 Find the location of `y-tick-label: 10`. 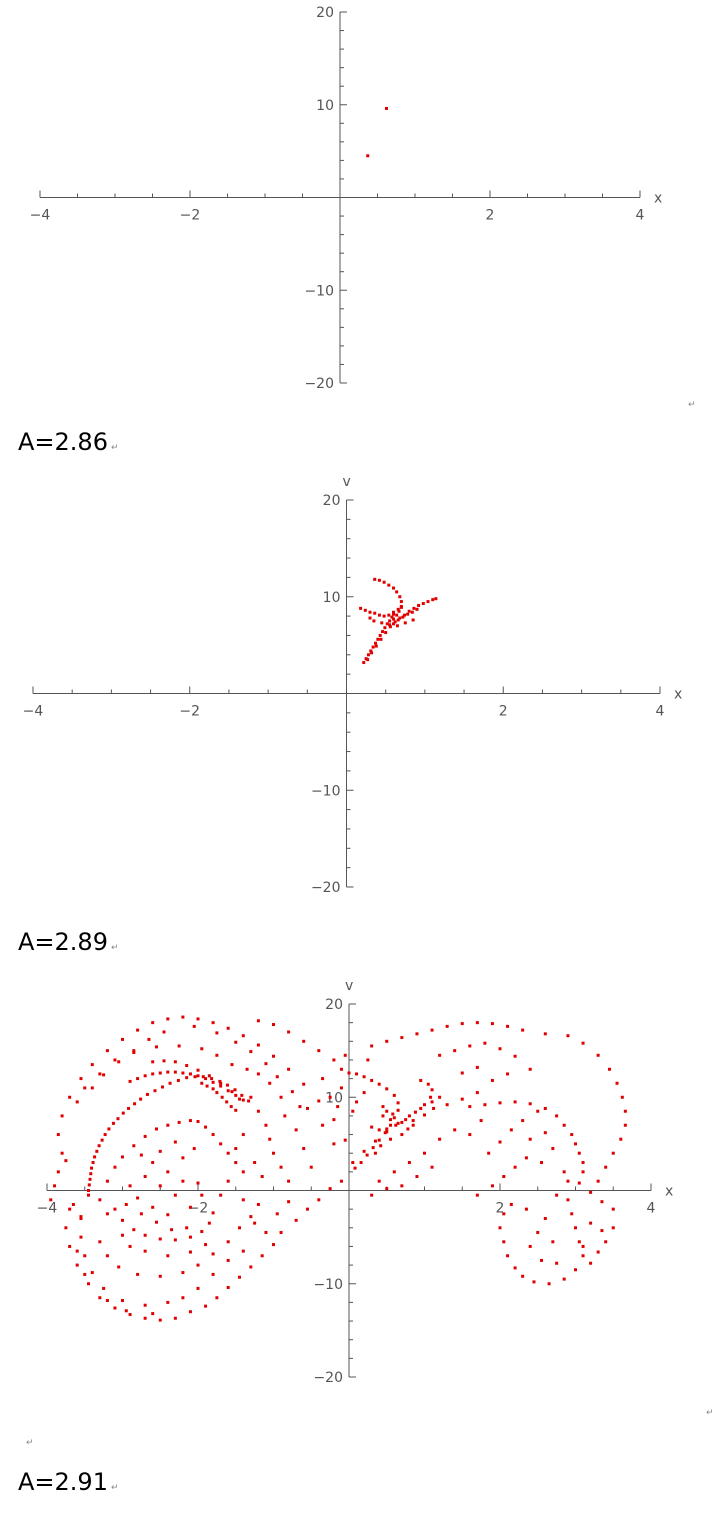

y-tick-label: 10 is located at coordinates (334, 1098).